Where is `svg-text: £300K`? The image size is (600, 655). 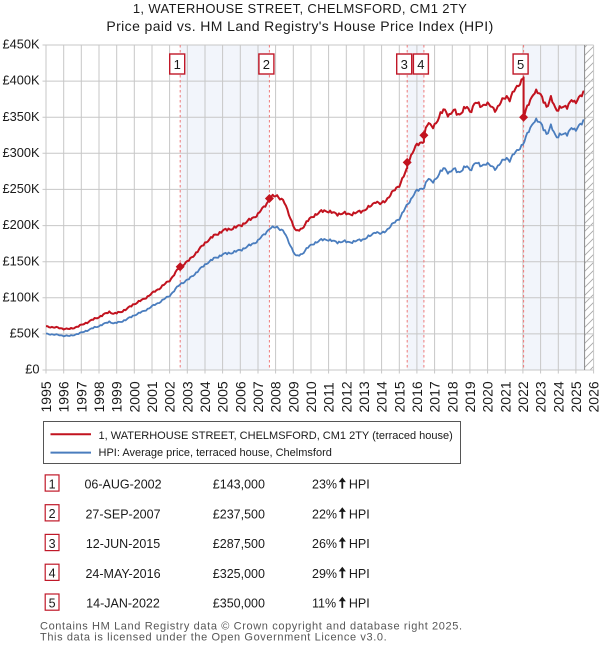 svg-text: £300K is located at coordinates (20, 152).